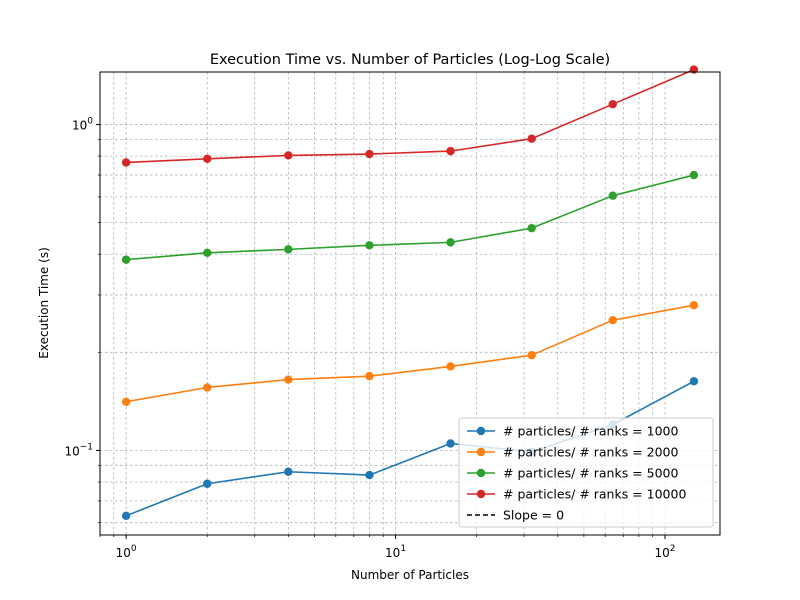 This screenshot has height=600, width=800. I want to click on legend-box, so click(586, 472).